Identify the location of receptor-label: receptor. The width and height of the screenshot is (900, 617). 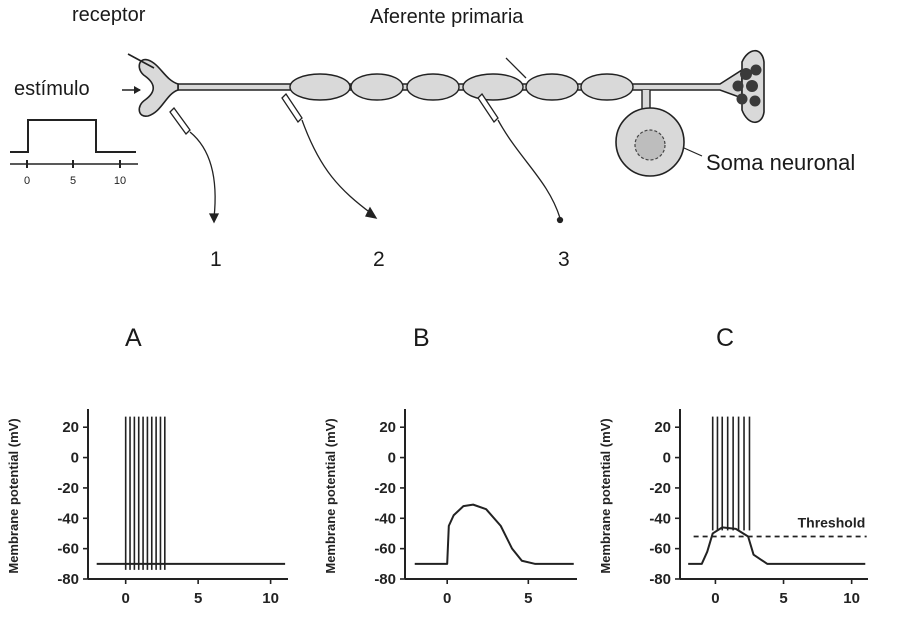
(109, 15).